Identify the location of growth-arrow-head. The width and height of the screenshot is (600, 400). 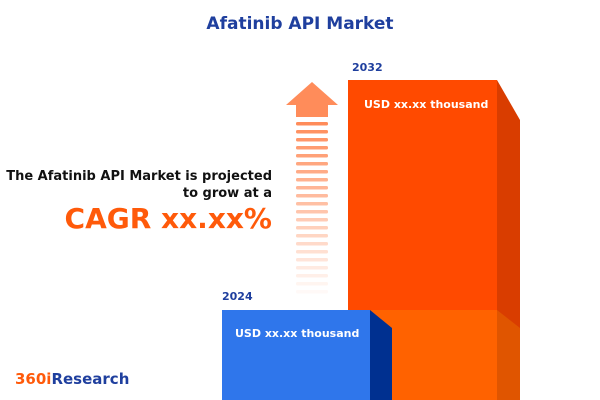
(312, 99).